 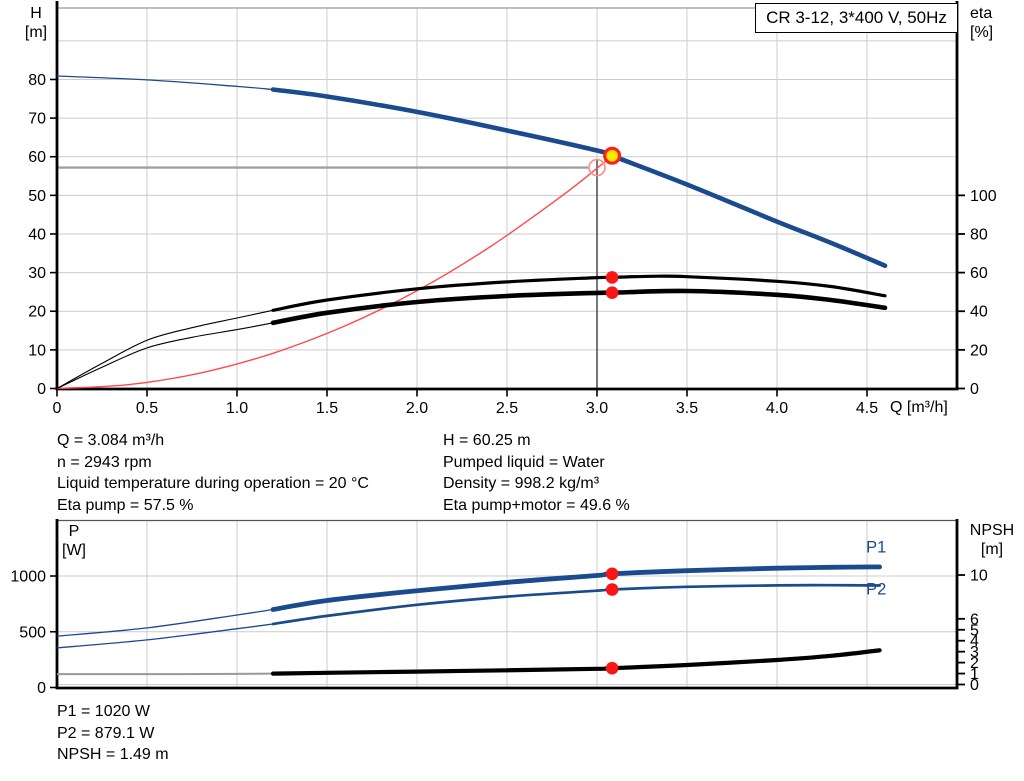 I want to click on x-axis-tick-label: 1.0, so click(x=237, y=408).